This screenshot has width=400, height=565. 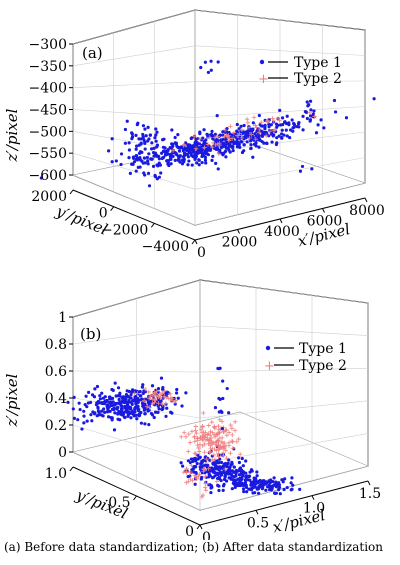 I want to click on y-tick-label: −4000, so click(x=165, y=247).